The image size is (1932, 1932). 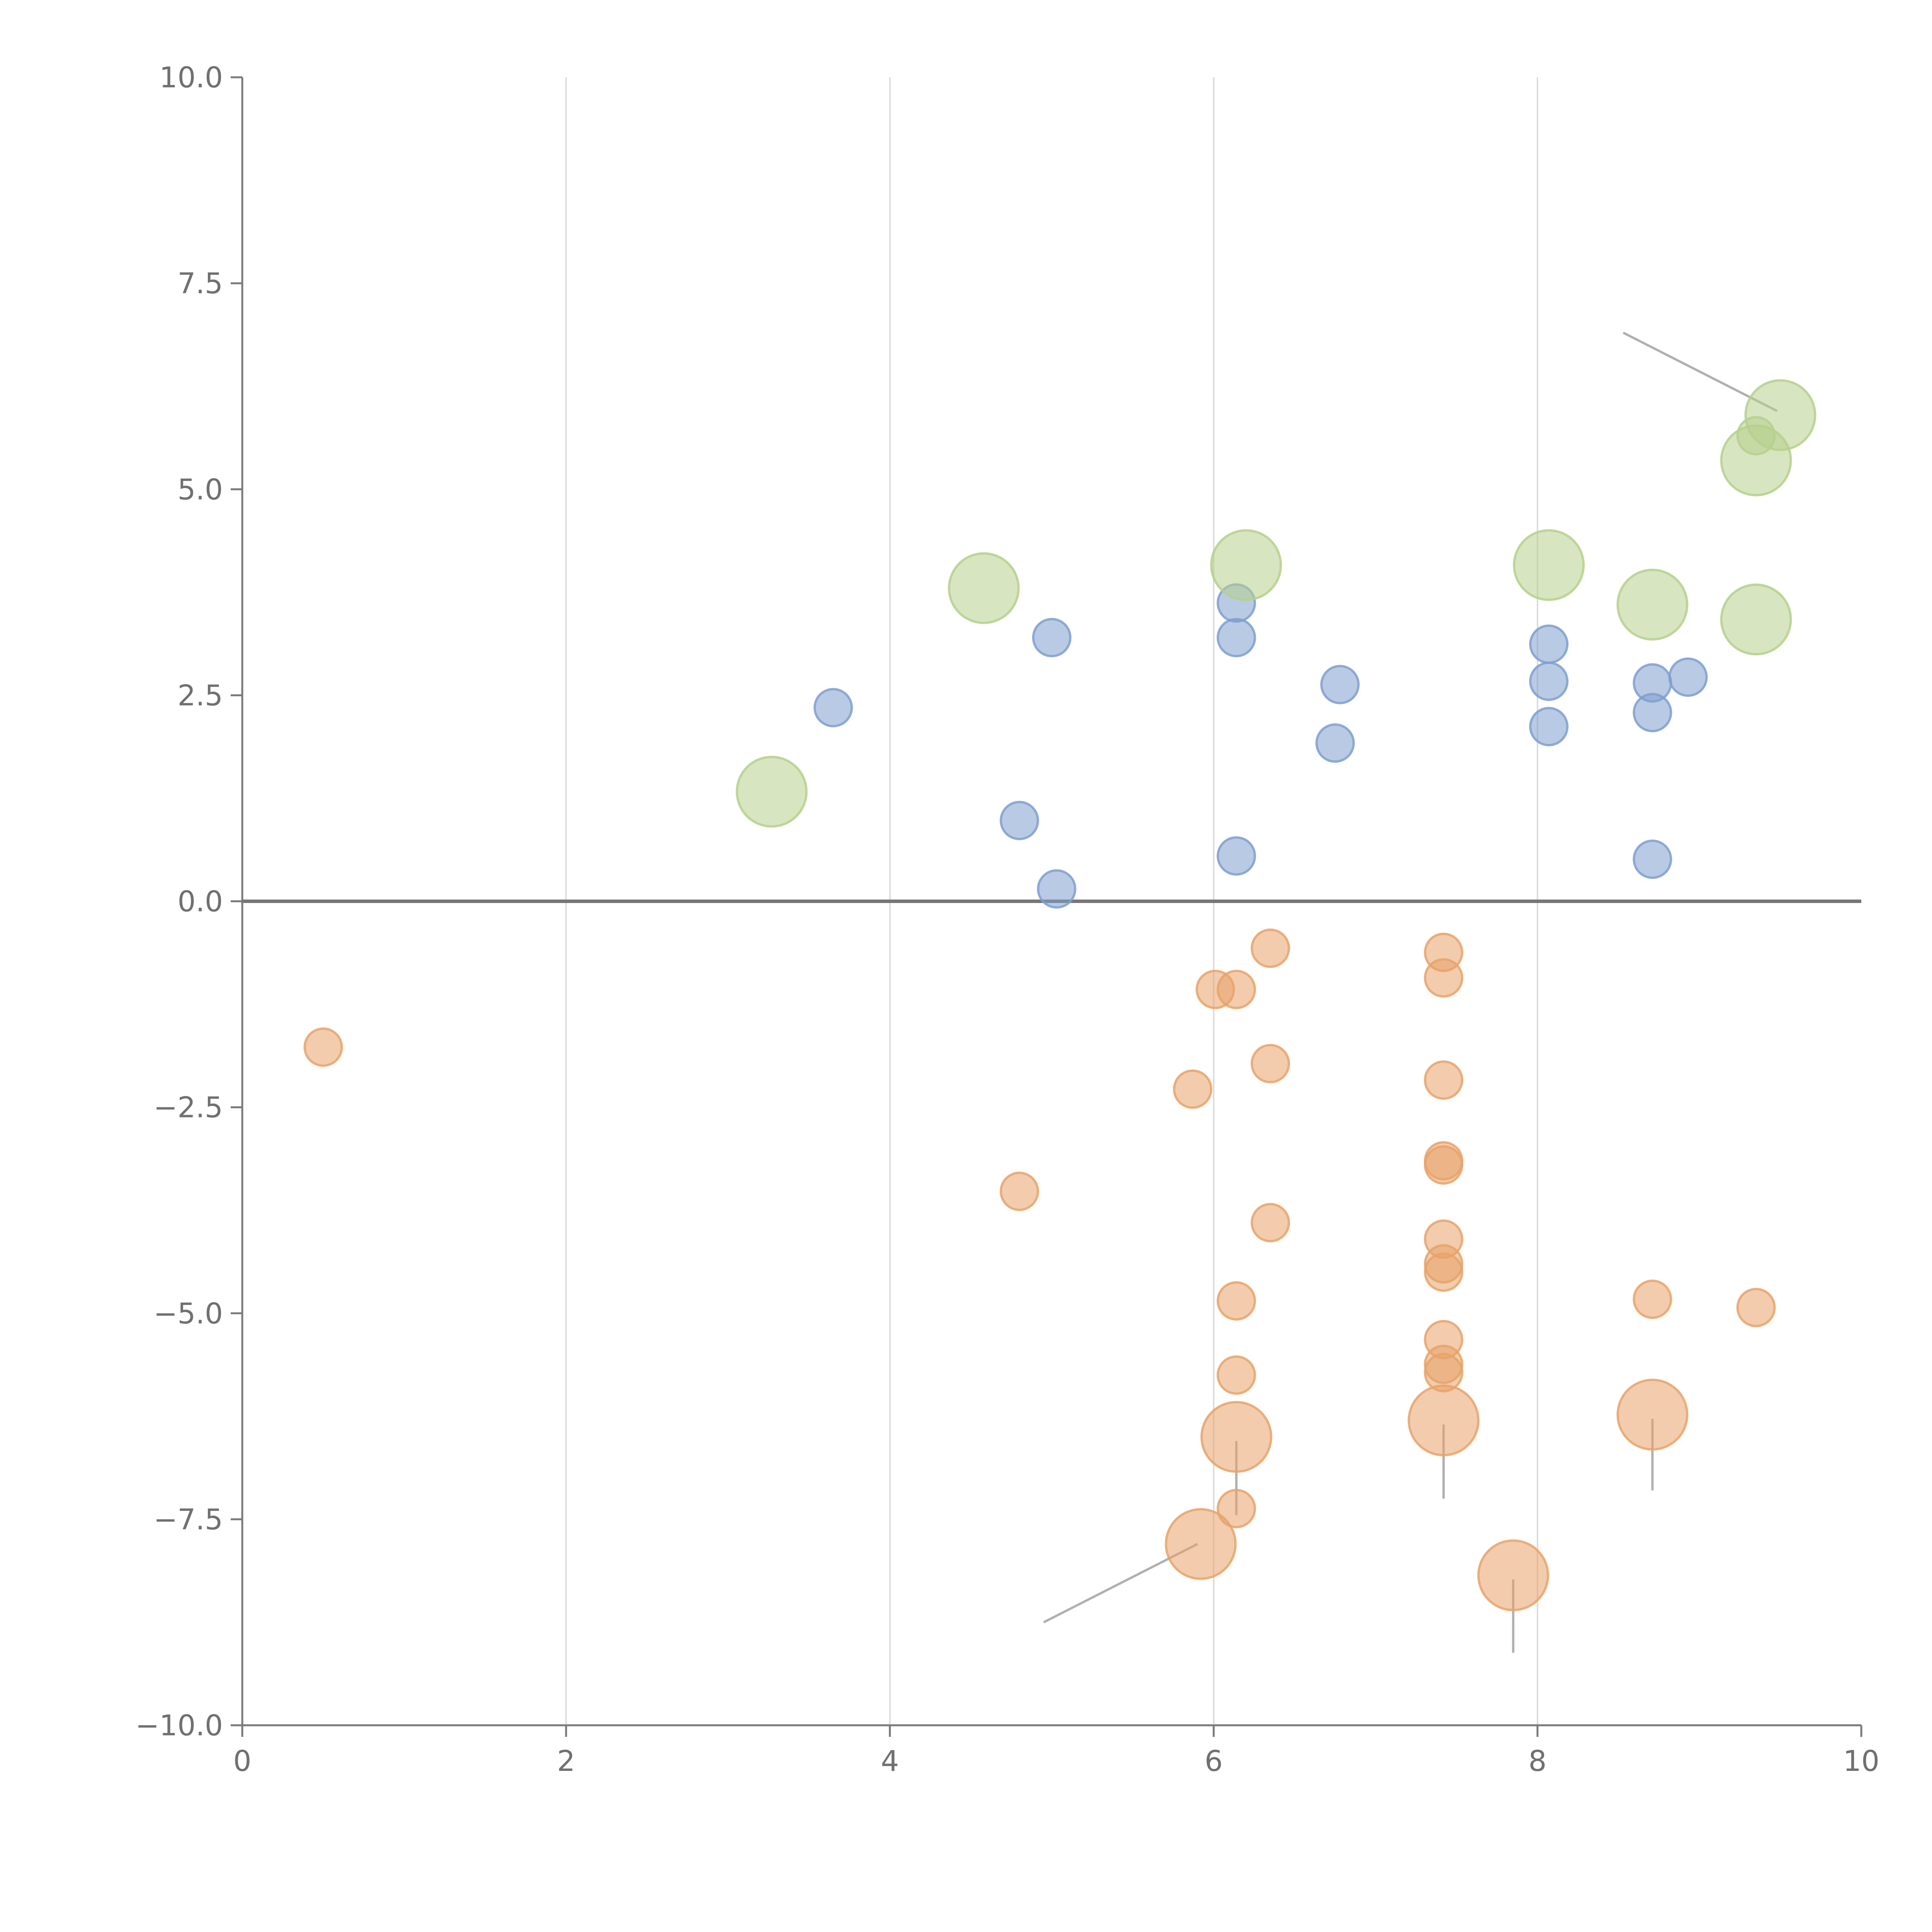 What do you see at coordinates (242, 1761) in the screenshot?
I see `x-tick-label: 0` at bounding box center [242, 1761].